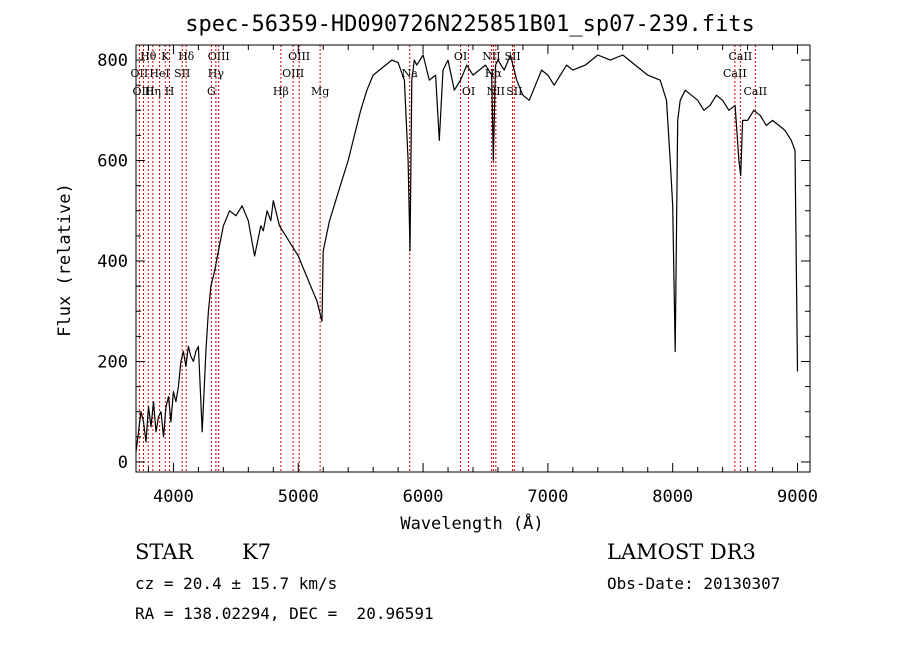 This screenshot has width=900, height=649. What do you see at coordinates (165, 56) in the screenshot?
I see `line-marker-label-4: K` at bounding box center [165, 56].